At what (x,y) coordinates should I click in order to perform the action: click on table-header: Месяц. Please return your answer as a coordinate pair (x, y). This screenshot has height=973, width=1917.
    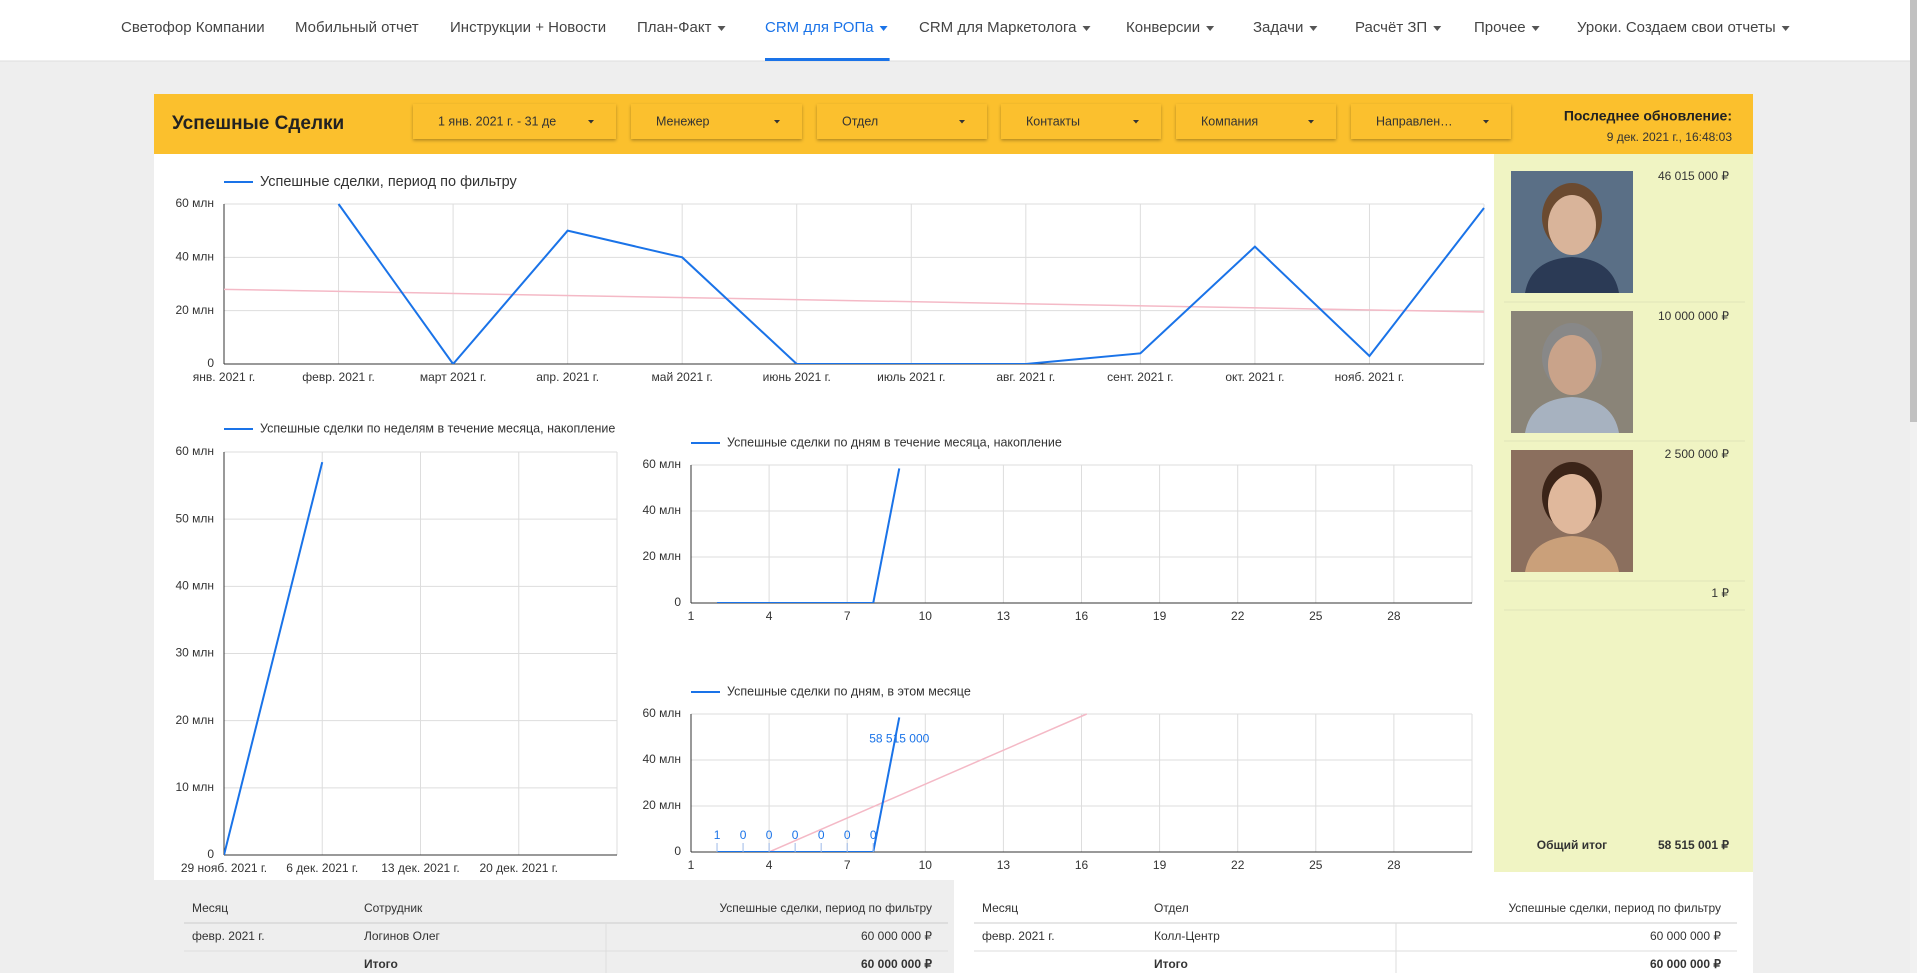
    Looking at the image, I should click on (1000, 908).